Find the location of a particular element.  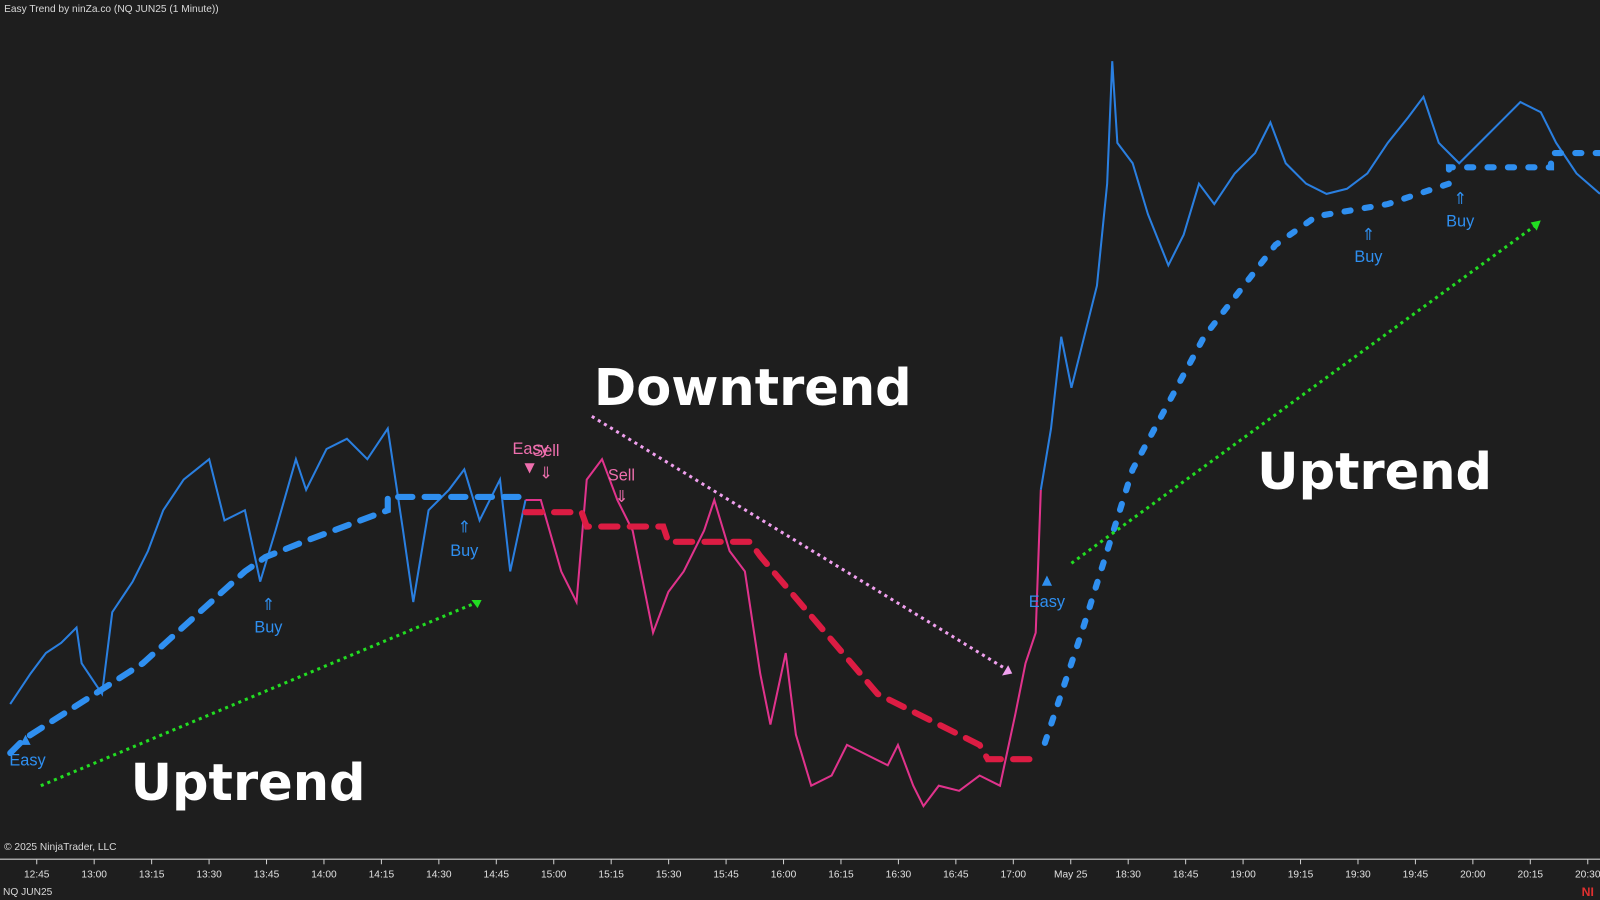

time-label: 20:15 is located at coordinates (1531, 875).